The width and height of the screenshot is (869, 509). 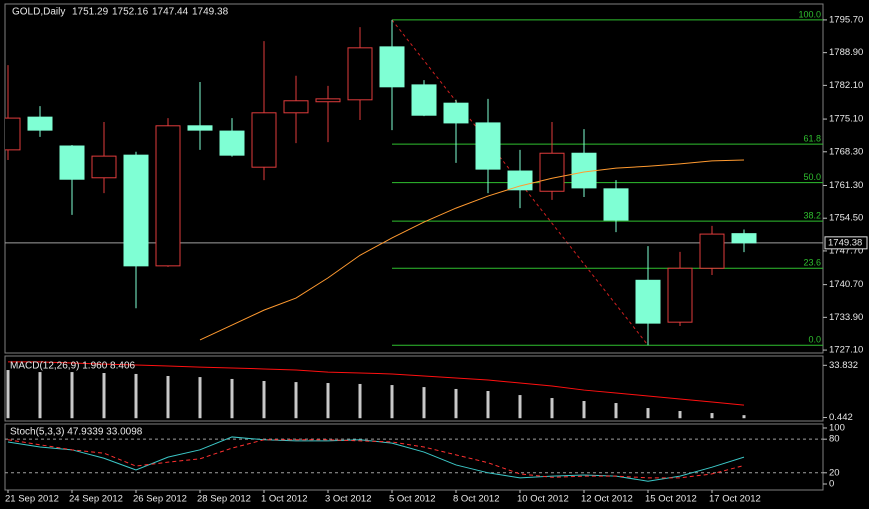 What do you see at coordinates (170, 12) in the screenshot?
I see `last-low: 1747.44` at bounding box center [170, 12].